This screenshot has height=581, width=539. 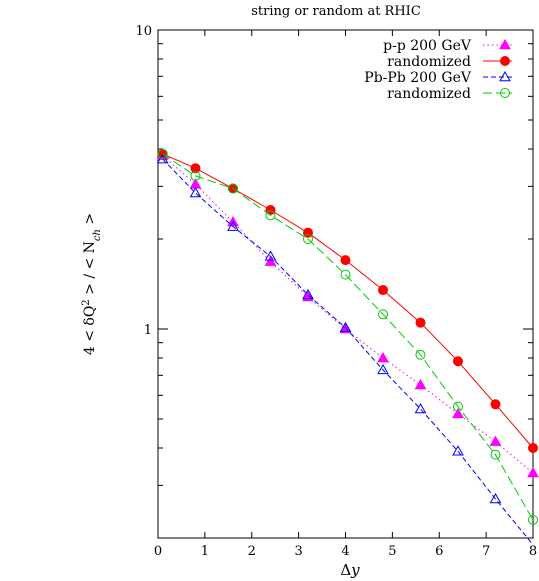 What do you see at coordinates (86, 302) in the screenshot?
I see `y-axis-label-sup: 2` at bounding box center [86, 302].